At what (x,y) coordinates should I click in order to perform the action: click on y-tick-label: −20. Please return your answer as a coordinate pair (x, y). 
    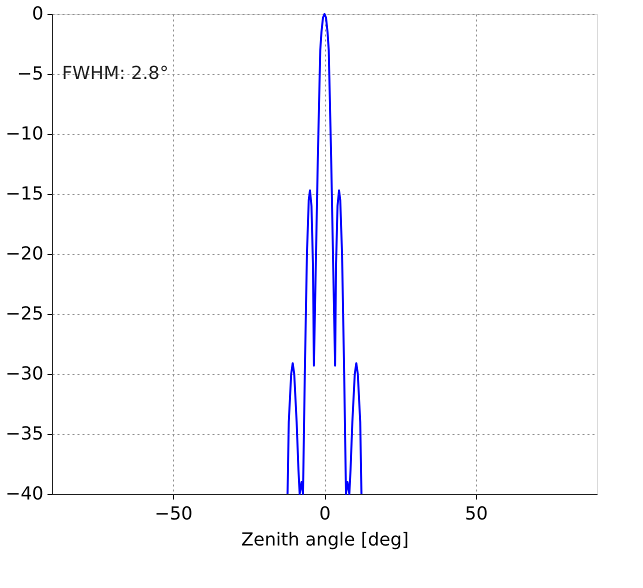
    Looking at the image, I should click on (25, 254).